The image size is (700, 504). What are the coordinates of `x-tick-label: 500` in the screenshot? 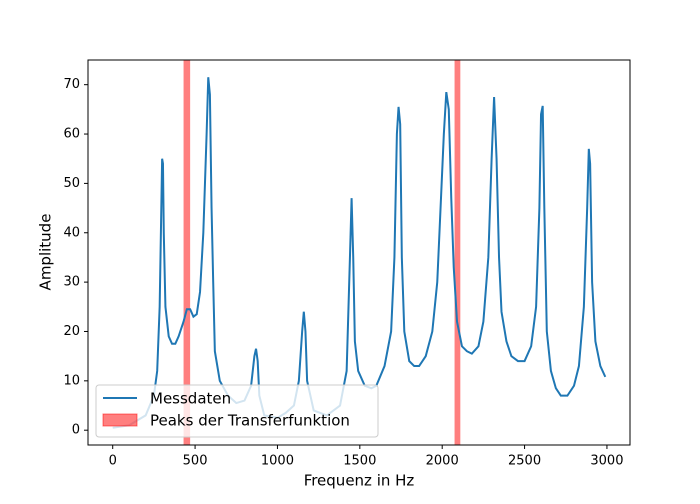 It's located at (195, 461).